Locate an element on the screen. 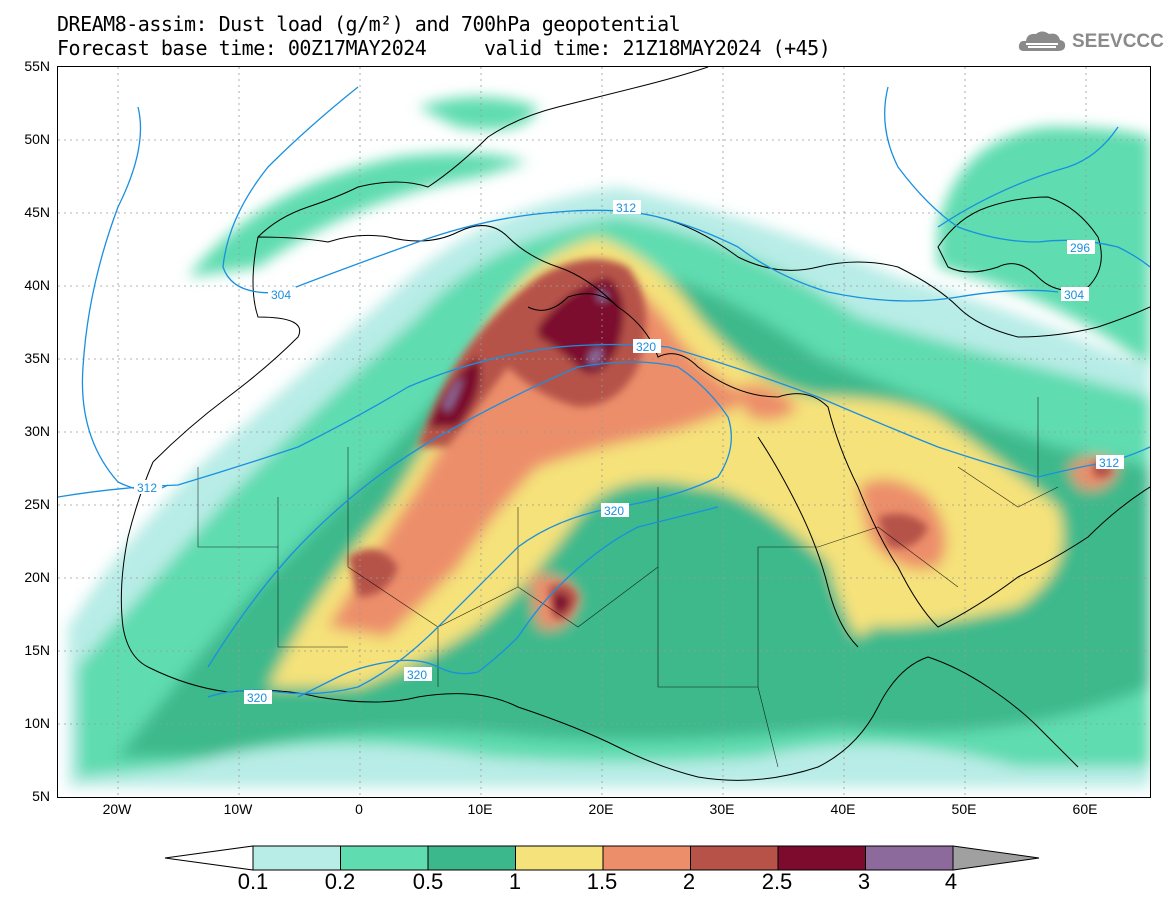 The width and height of the screenshot is (1165, 907). lon-label: 60E is located at coordinates (1085, 809).